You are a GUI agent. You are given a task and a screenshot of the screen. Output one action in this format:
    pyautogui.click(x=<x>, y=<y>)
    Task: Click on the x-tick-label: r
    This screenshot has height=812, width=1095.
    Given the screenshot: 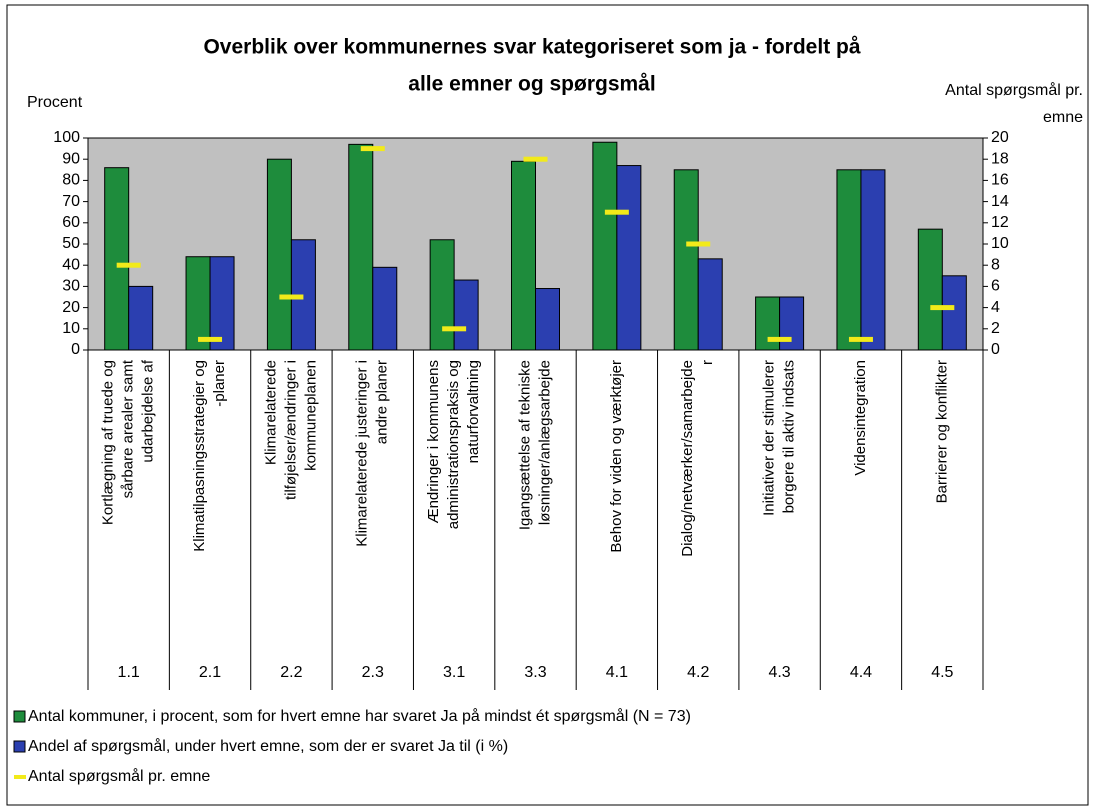 What is the action you would take?
    pyautogui.click(x=707, y=362)
    